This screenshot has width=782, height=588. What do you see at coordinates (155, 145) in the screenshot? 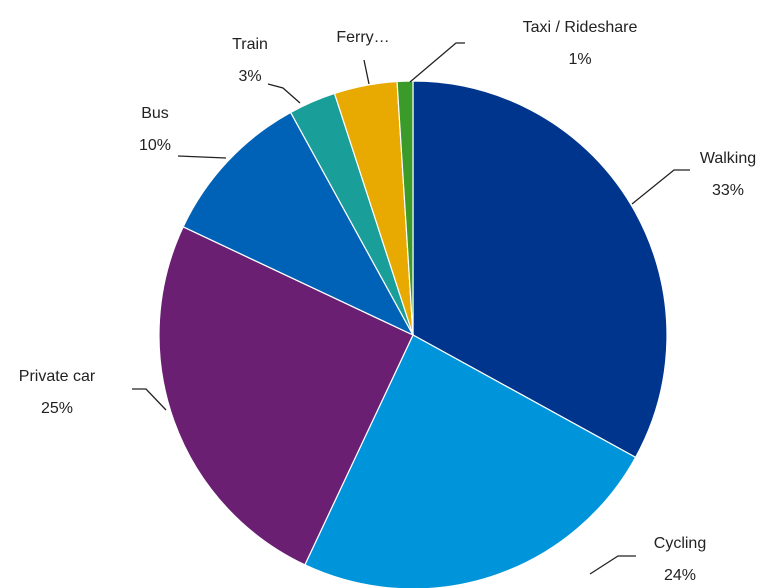
I see `slice-value-label: 10%` at bounding box center [155, 145].